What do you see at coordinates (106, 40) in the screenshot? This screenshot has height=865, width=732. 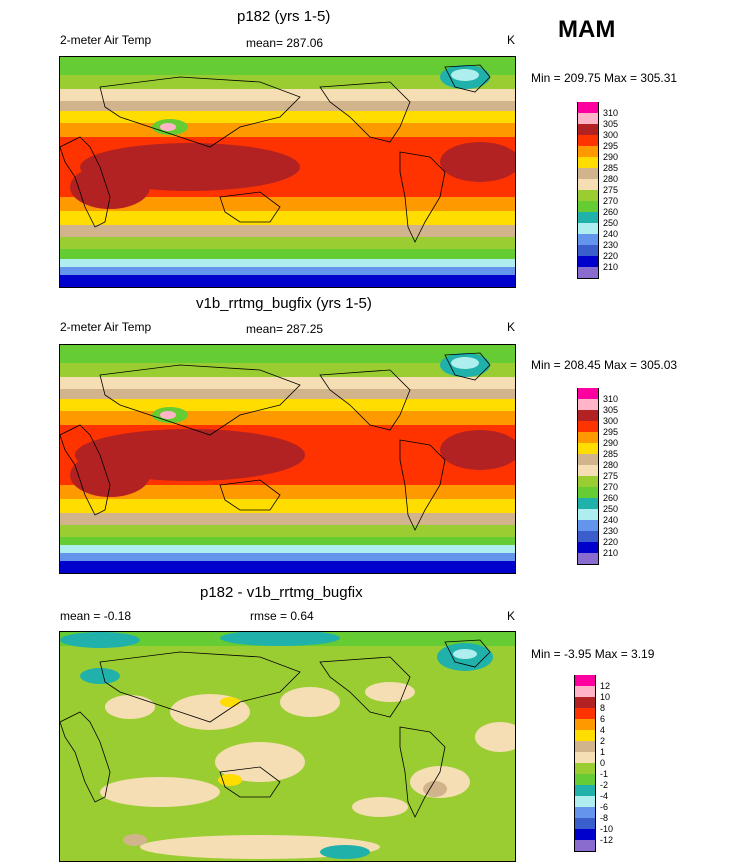 I see `panel1-field-label: 2-meter Air Temp` at bounding box center [106, 40].